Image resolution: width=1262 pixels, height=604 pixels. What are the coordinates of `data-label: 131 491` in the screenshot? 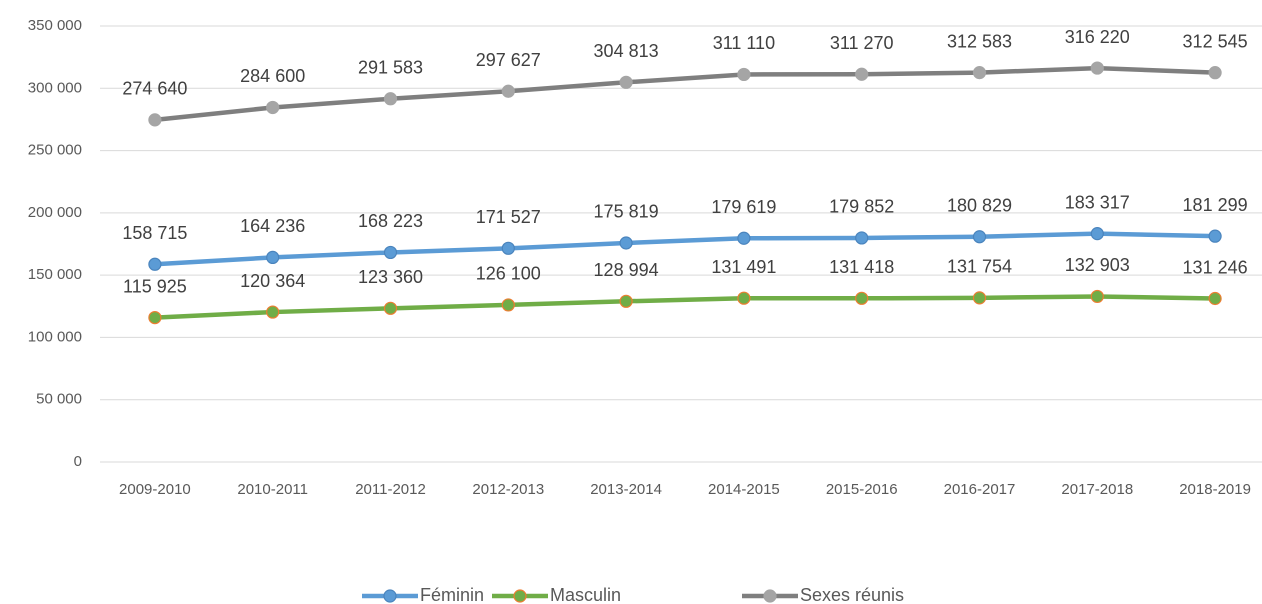 It's located at (743, 267).